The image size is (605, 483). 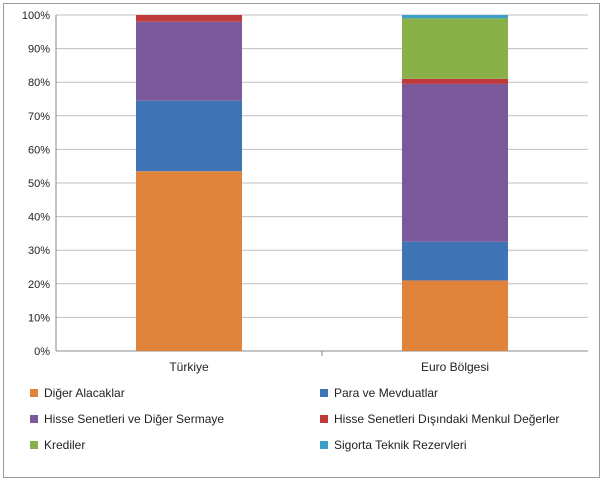 What do you see at coordinates (455, 393) in the screenshot?
I see `legend-item: Para ve Mevduatlar` at bounding box center [455, 393].